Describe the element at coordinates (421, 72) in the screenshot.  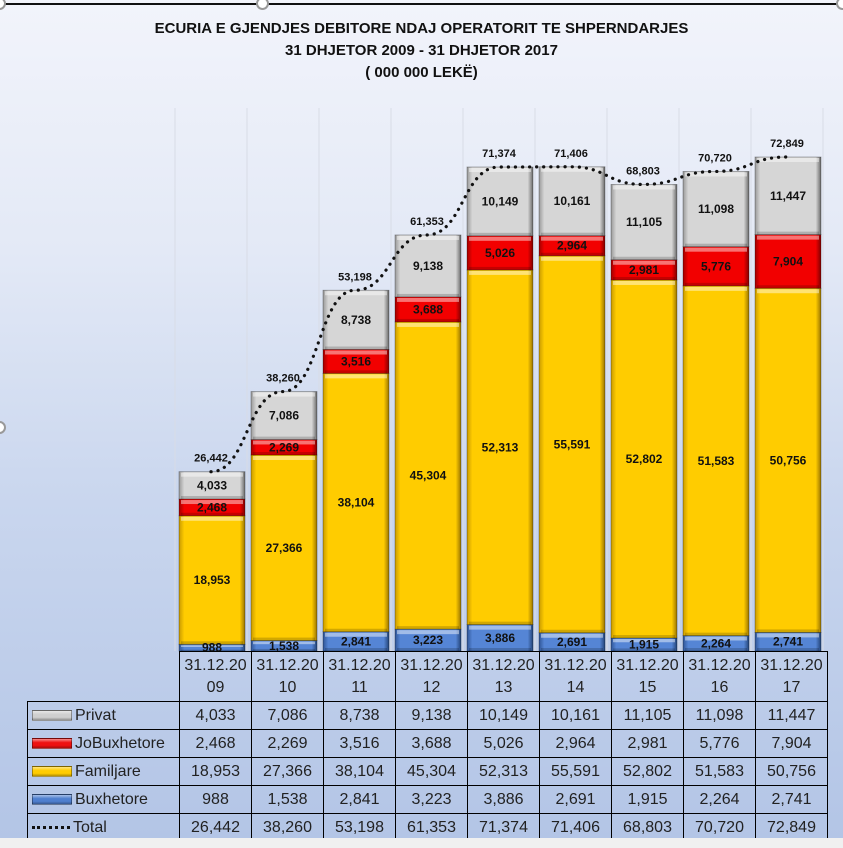
I see `chart-units: ( 000 000 LEKË)` at that location.